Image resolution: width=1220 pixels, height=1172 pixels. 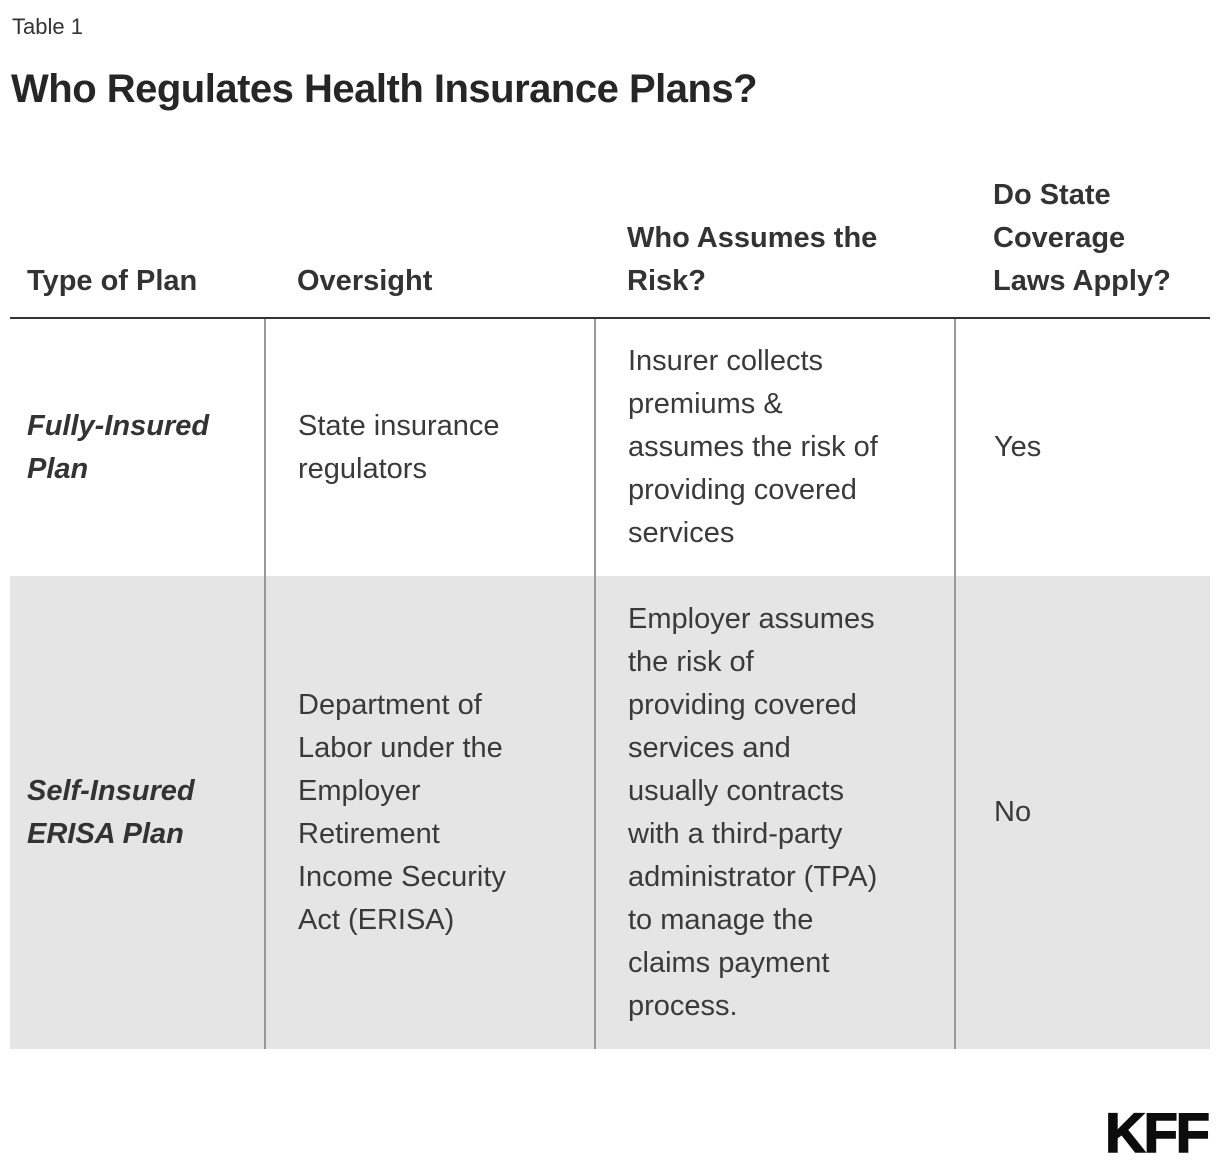 I want to click on cell-state-laws-apply: Yes, so click(x=1082, y=447).